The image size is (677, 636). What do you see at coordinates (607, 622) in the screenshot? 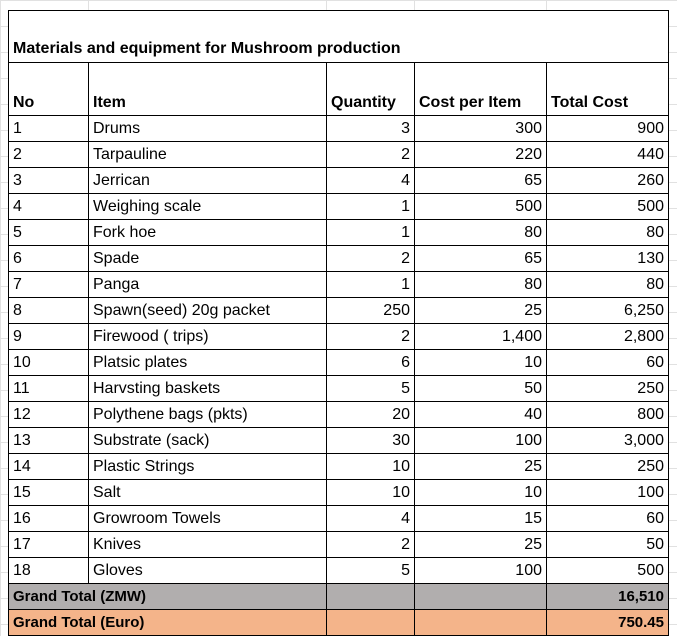
I see `grand-total-euro-value: 750.45` at bounding box center [607, 622].